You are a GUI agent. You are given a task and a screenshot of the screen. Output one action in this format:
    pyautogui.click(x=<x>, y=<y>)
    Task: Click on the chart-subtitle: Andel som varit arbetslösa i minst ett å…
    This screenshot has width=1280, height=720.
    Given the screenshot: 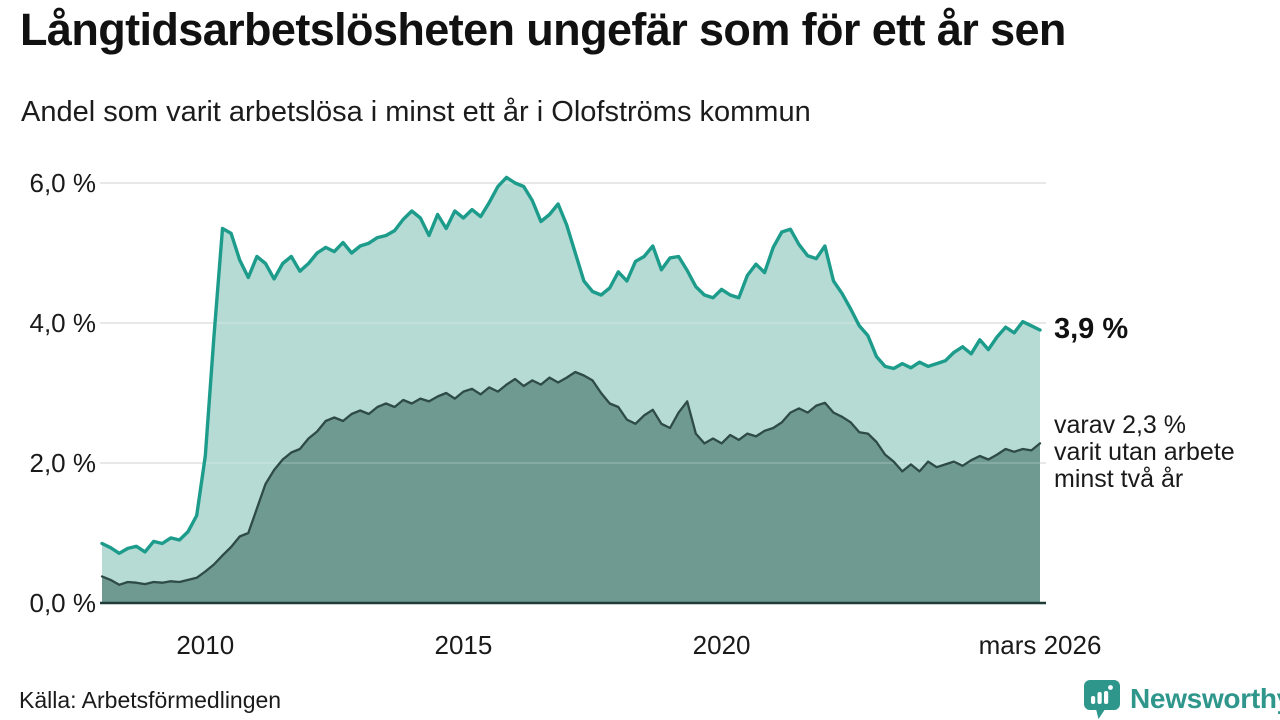 What is the action you would take?
    pyautogui.click(x=416, y=112)
    